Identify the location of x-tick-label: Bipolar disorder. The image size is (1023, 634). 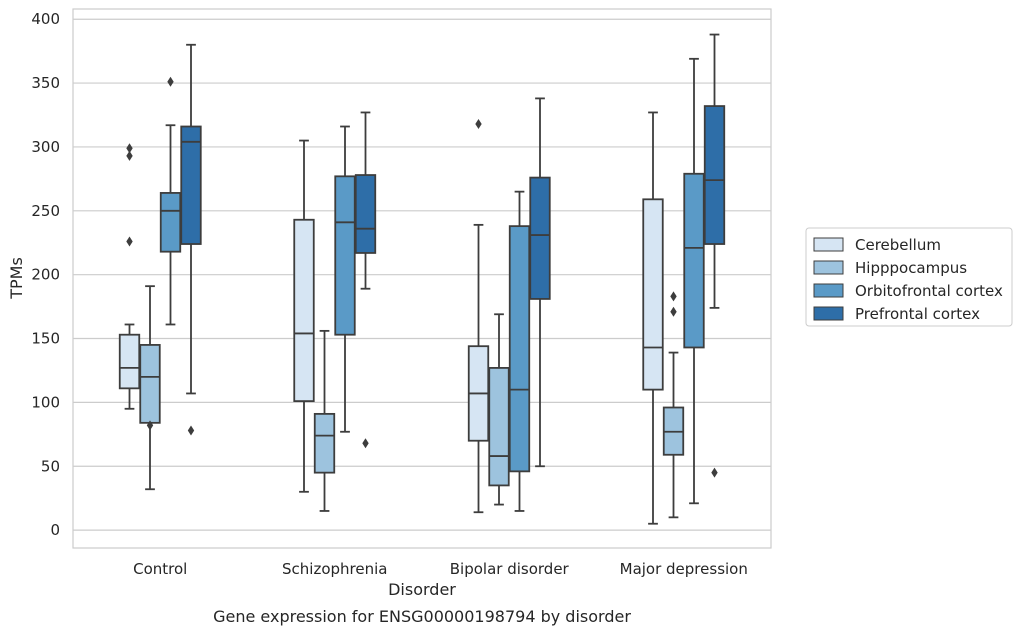
(510, 569).